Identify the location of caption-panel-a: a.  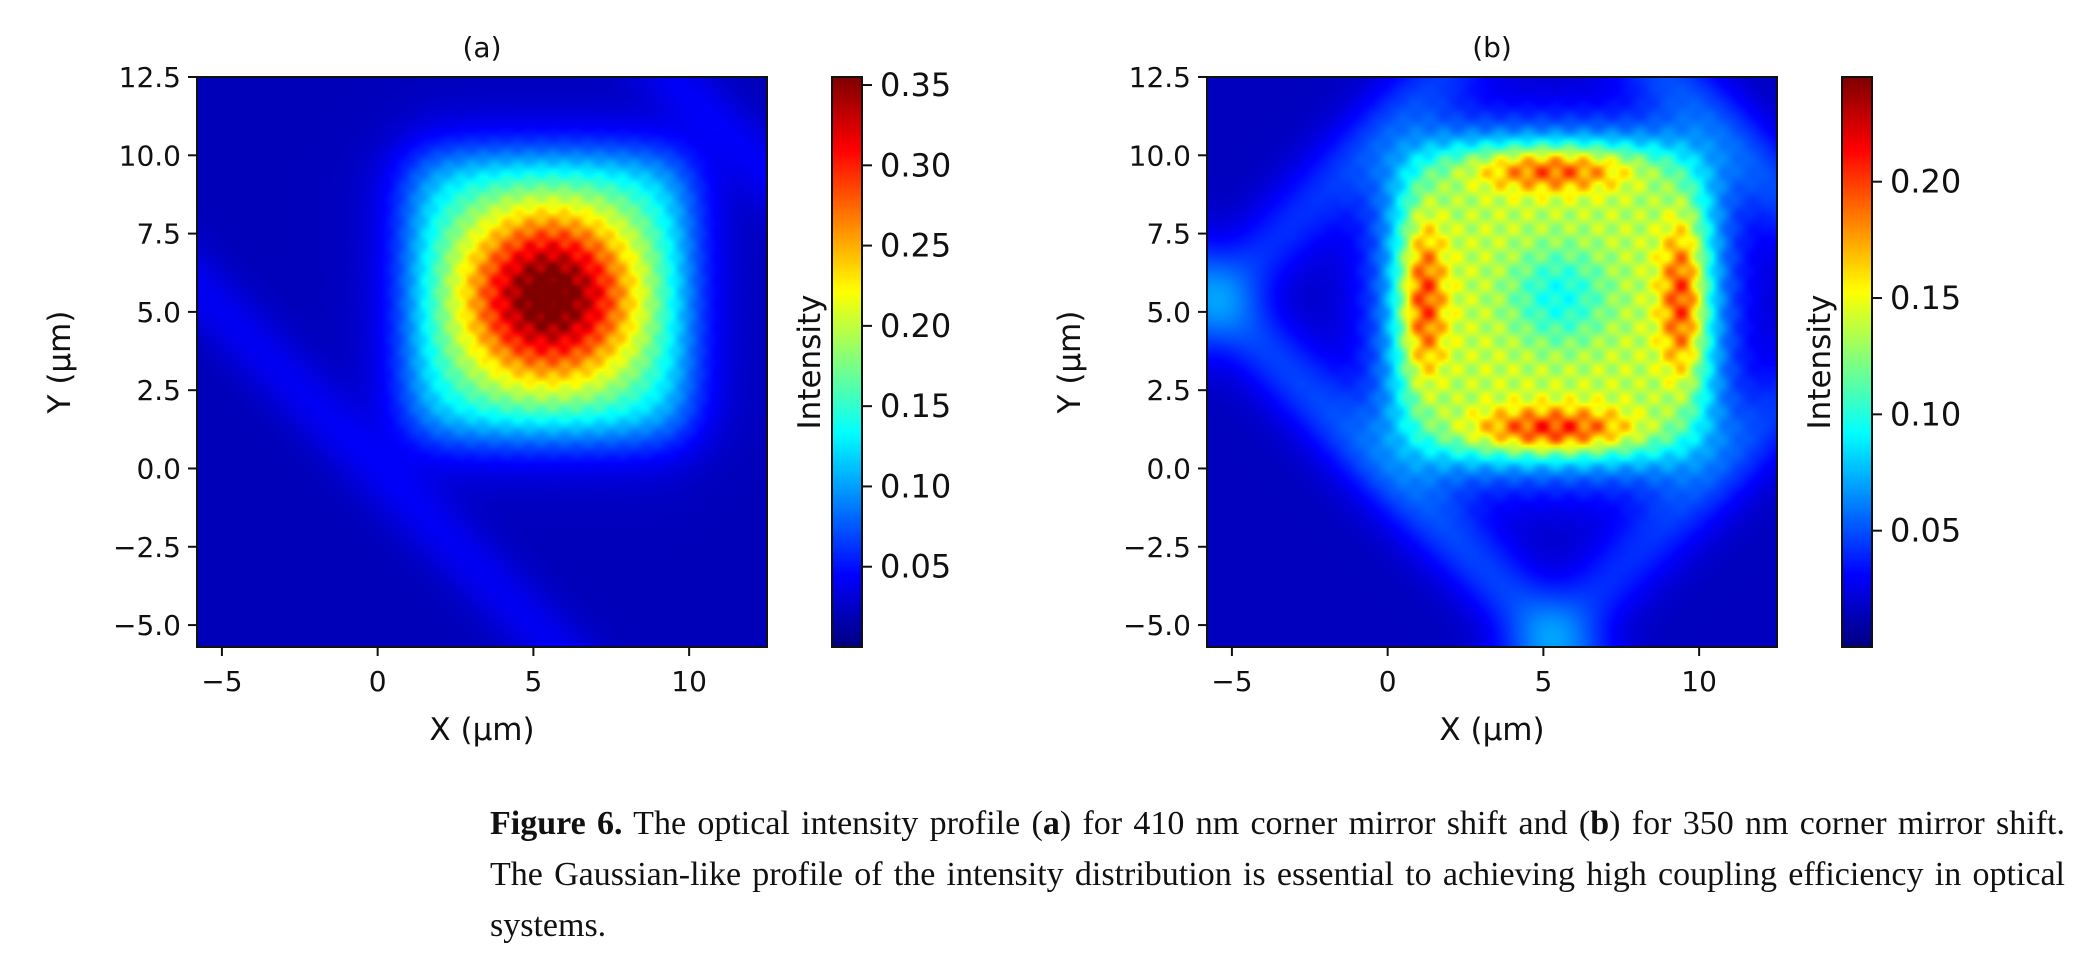
(1051, 823).